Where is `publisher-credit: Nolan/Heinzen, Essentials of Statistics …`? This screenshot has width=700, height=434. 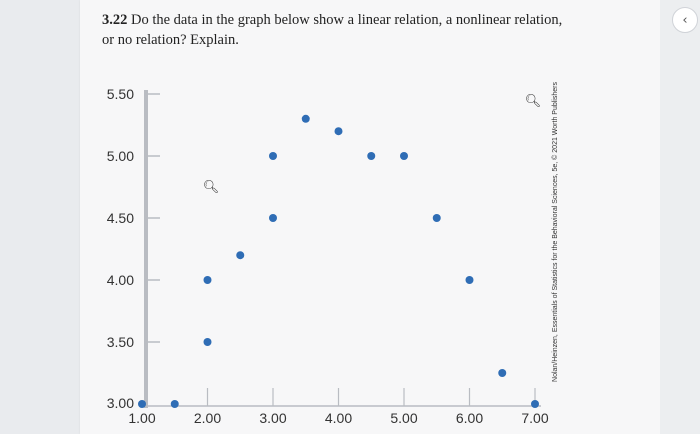 publisher-credit: Nolan/Heinzen, Essentials of Statistics … is located at coordinates (555, 232).